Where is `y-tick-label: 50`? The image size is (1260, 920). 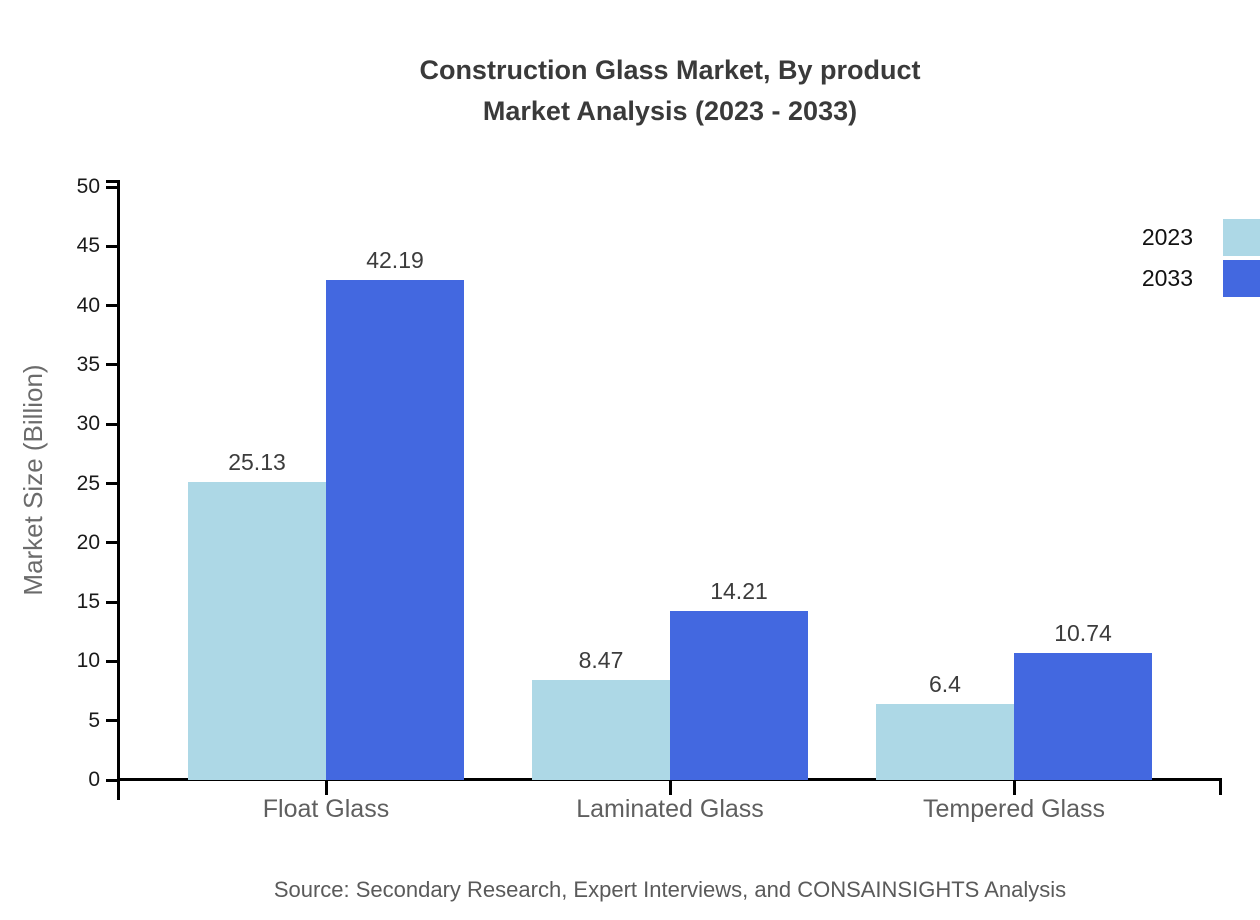
y-tick-label: 50 is located at coordinates (88, 186).